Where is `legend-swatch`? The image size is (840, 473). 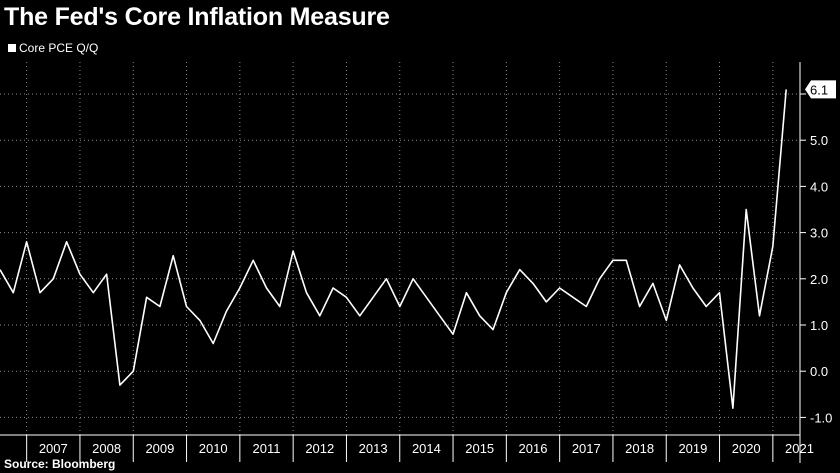 legend-swatch is located at coordinates (12, 48).